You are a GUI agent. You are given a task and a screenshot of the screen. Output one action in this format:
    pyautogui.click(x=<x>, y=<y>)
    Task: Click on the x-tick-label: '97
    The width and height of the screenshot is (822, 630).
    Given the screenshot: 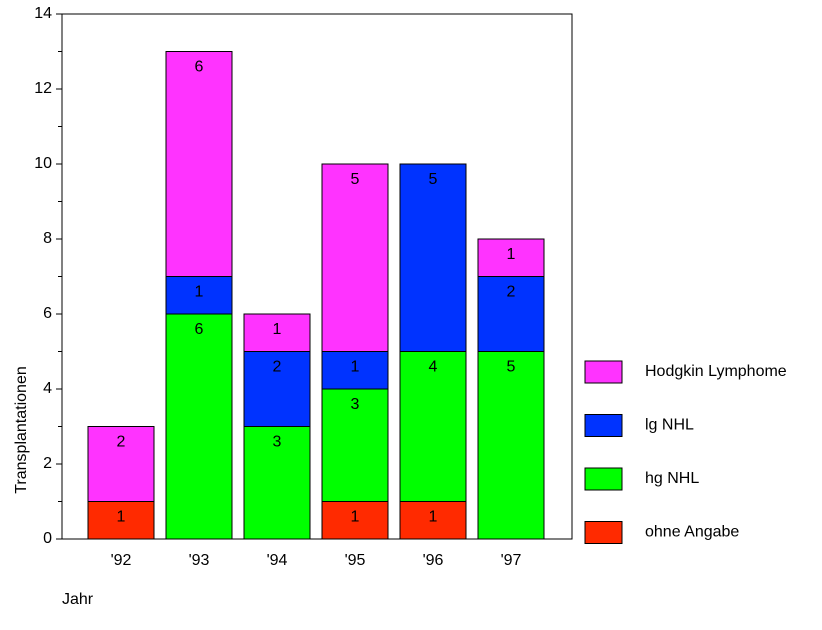 What is the action you would take?
    pyautogui.click(x=511, y=560)
    